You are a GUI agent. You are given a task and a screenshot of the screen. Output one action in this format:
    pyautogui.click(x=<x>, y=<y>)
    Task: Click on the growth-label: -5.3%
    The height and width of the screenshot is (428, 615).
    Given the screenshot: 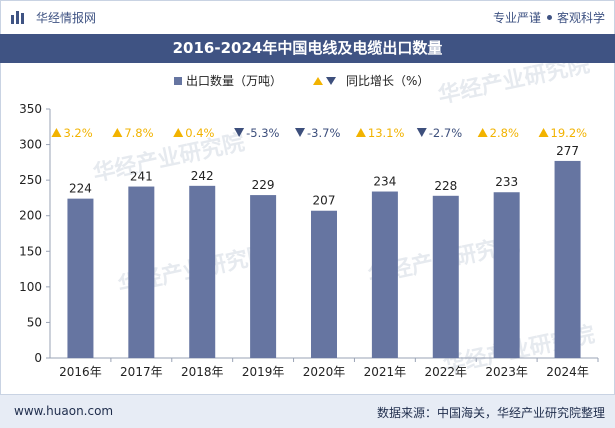 What is the action you would take?
    pyautogui.click(x=262, y=133)
    